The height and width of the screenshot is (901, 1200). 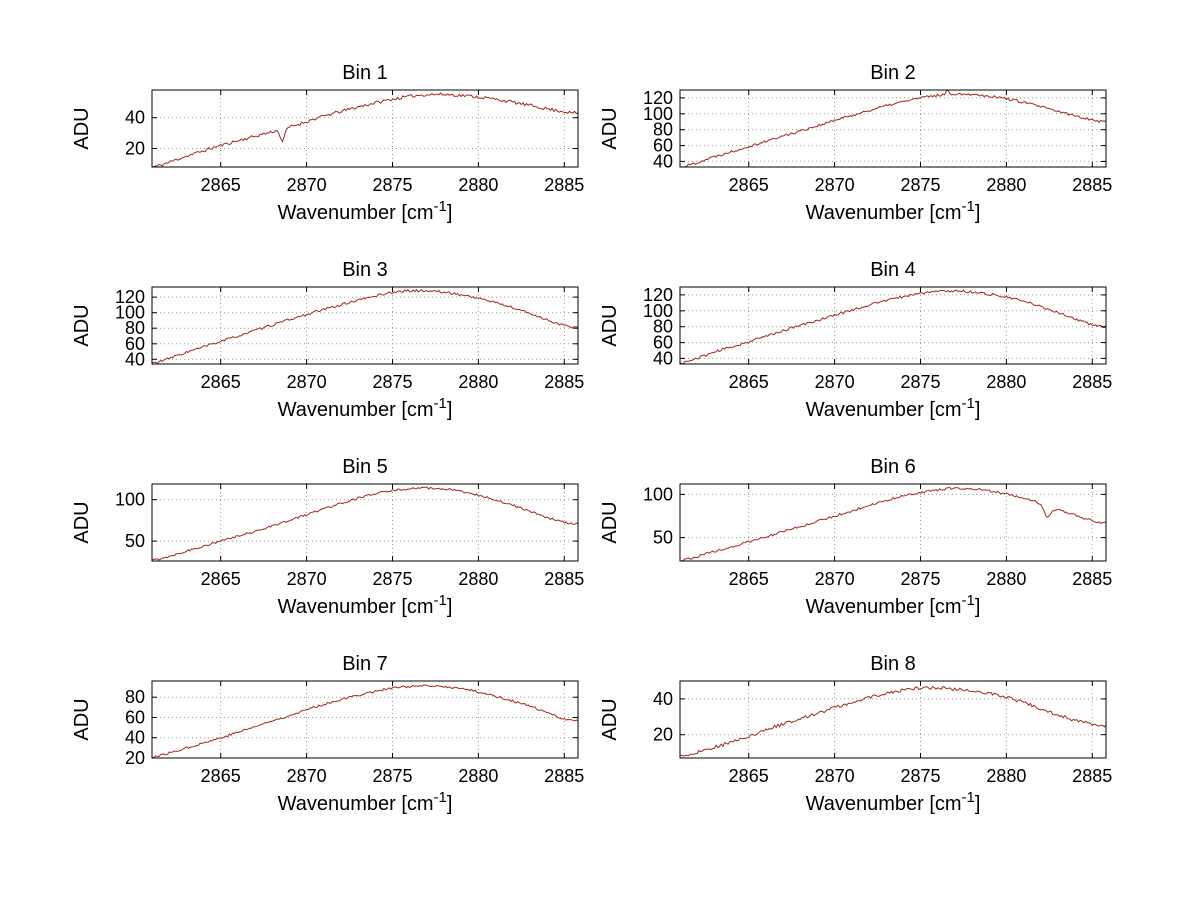 I want to click on subplot-title: Bin 3, so click(x=365, y=270).